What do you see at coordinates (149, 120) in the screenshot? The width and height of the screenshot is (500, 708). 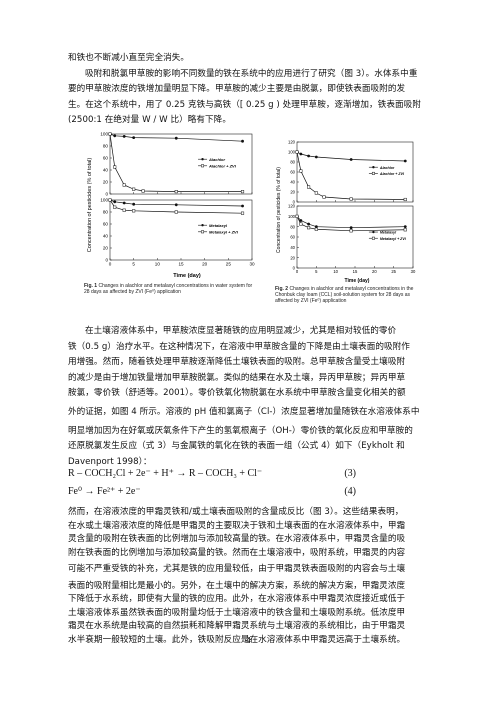 I see `text-line: (2500:1 在绝对量 W / W 比）略有下降。` at bounding box center [149, 120].